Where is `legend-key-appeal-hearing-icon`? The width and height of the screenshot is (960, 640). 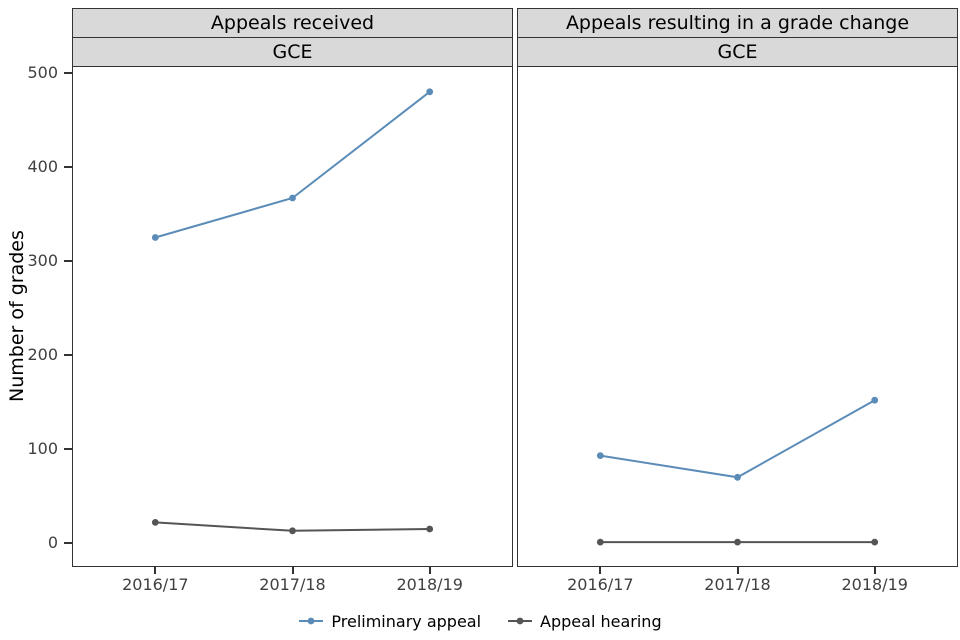 legend-key-appeal-hearing-icon is located at coordinates (520, 621).